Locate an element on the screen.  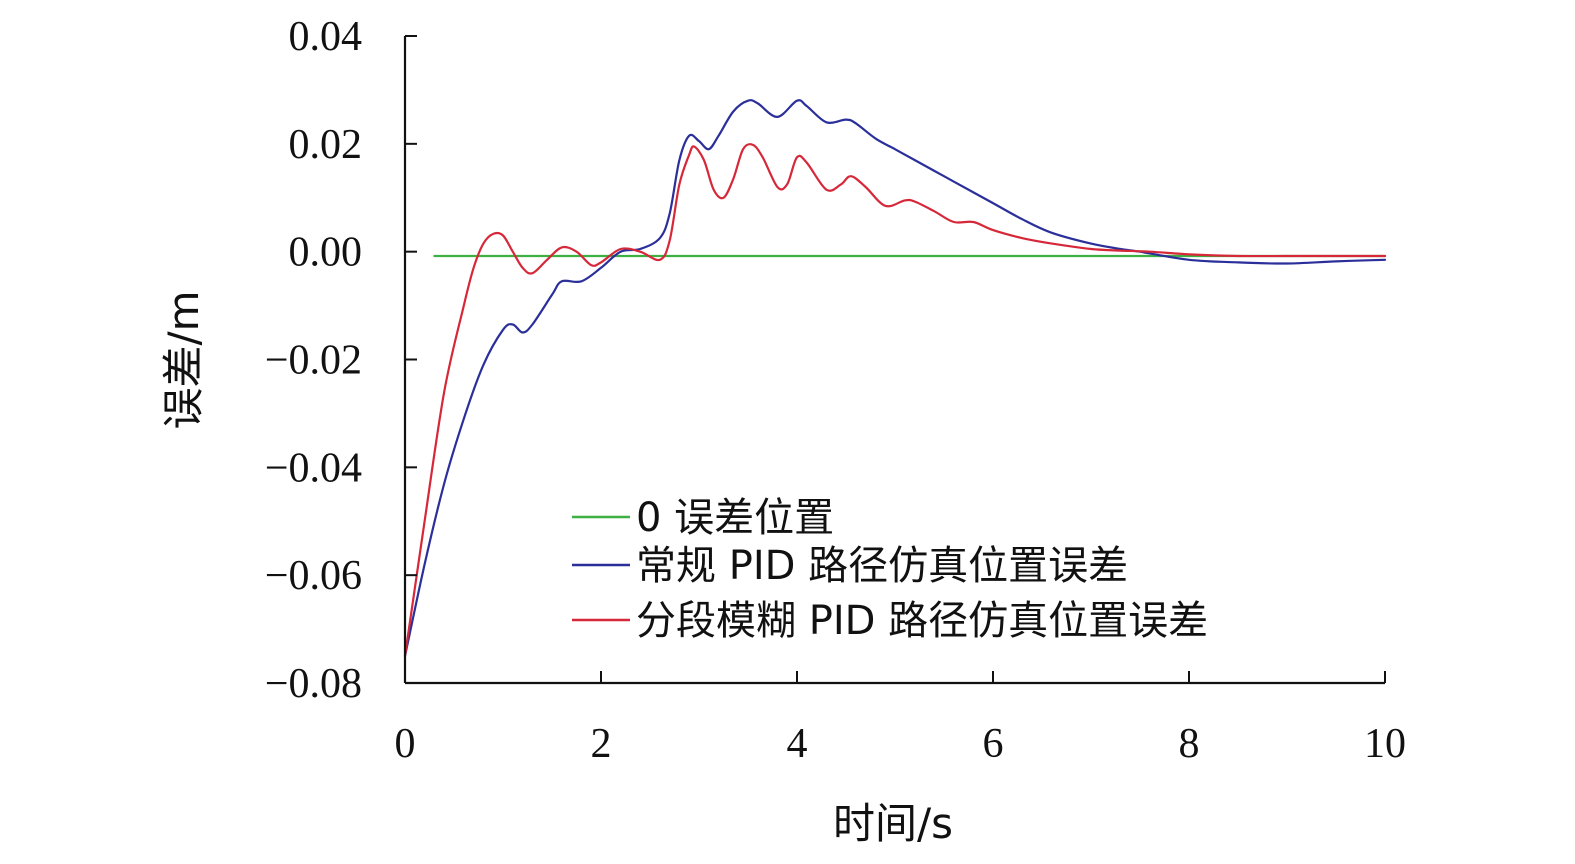
legend-label: 分段模糊 PID 路径仿真位置误差 is located at coordinates (922, 621).